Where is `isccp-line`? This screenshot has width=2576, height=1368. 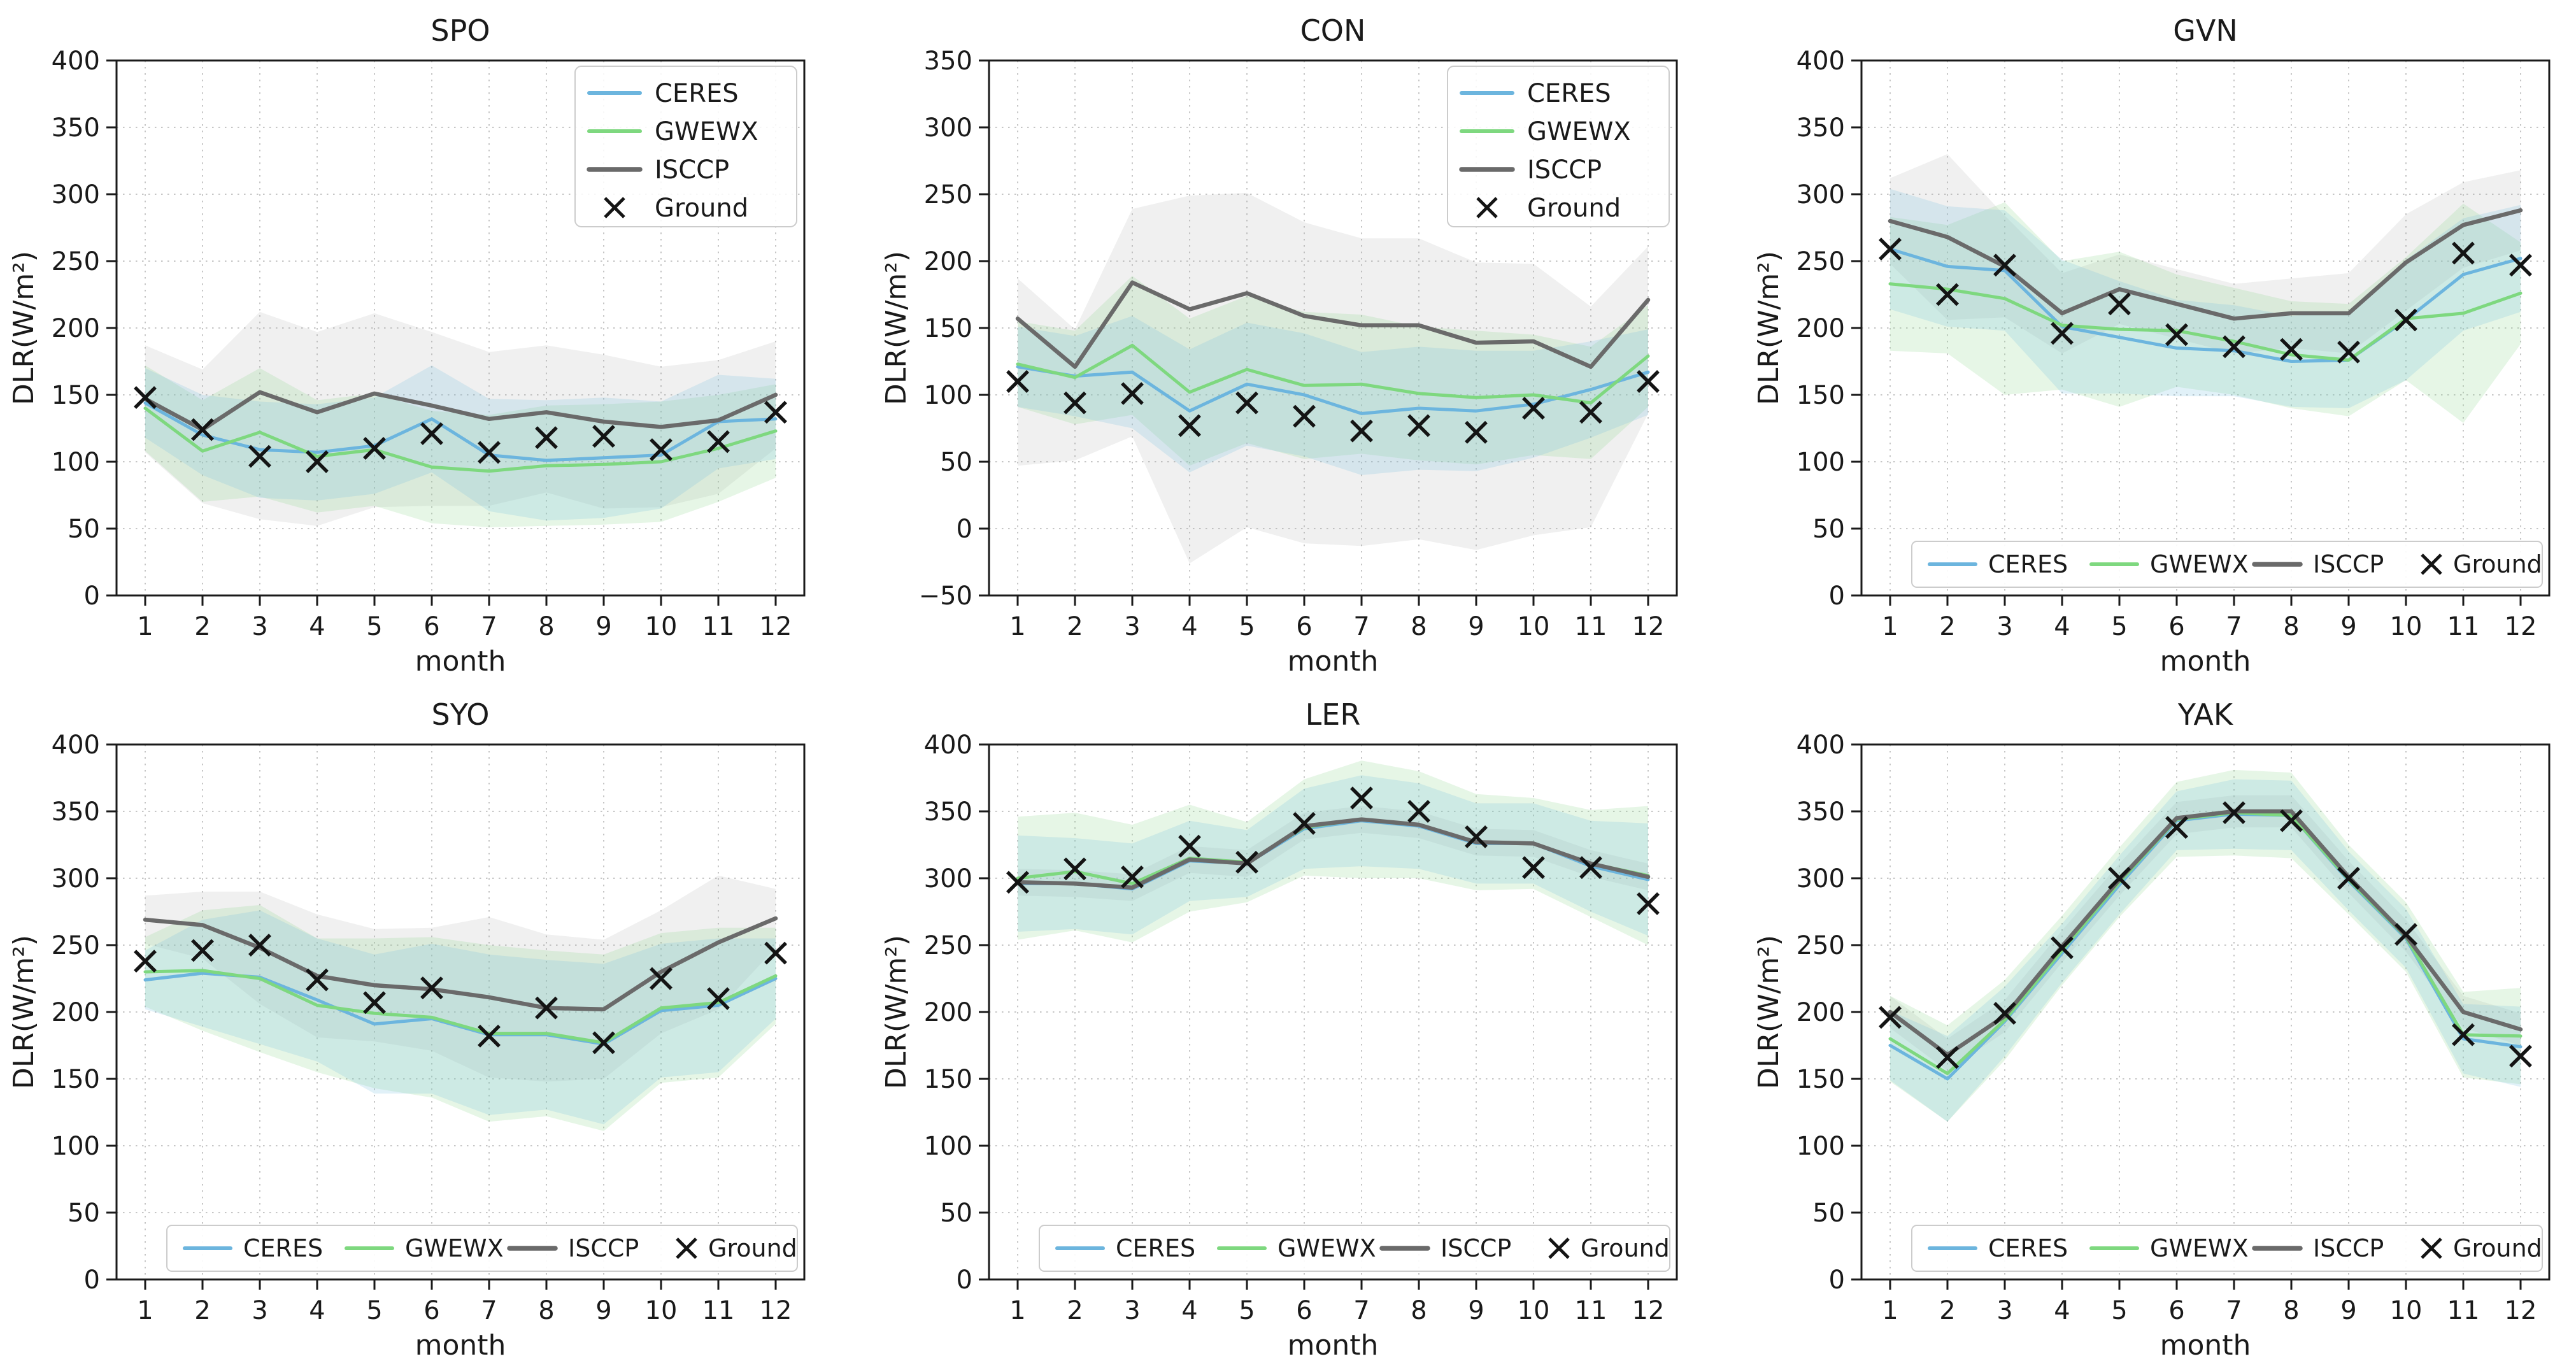 isccp-line is located at coordinates (2206, 264).